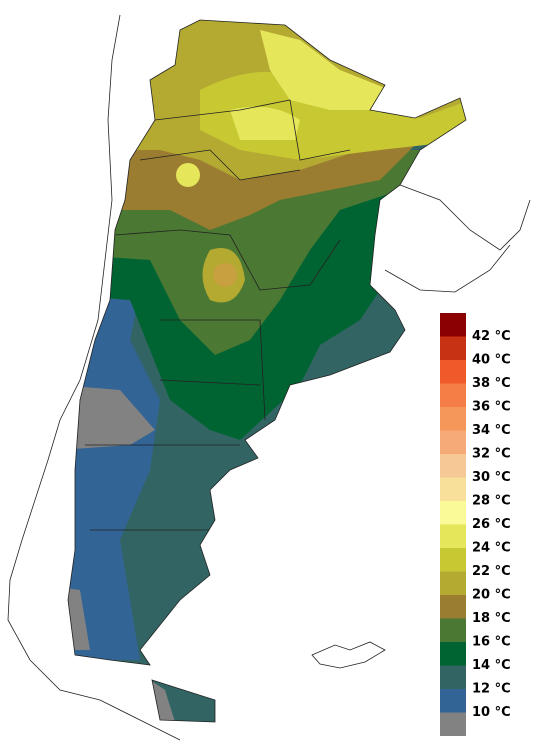 The image size is (538, 745). Describe the element at coordinates (491, 665) in the screenshot. I see `legend-label: 14 °C` at that location.